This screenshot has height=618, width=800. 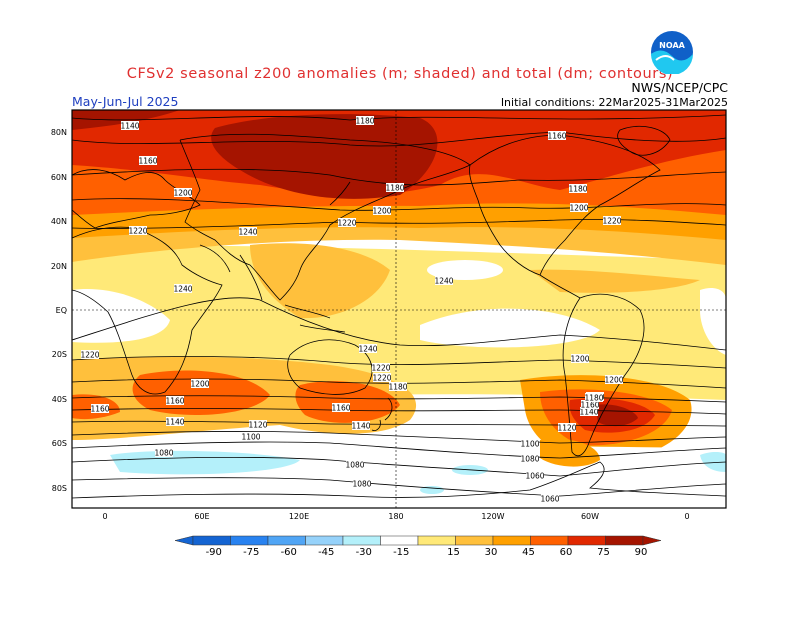 I want to click on lat-label: 80S, so click(x=59, y=488).